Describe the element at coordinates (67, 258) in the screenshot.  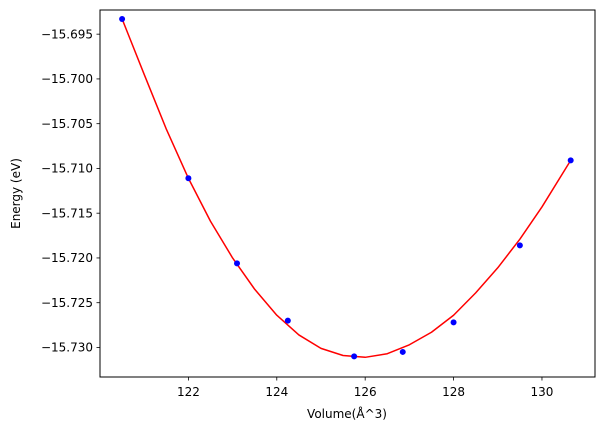
I see `y-tick-label: −15.720` at that location.